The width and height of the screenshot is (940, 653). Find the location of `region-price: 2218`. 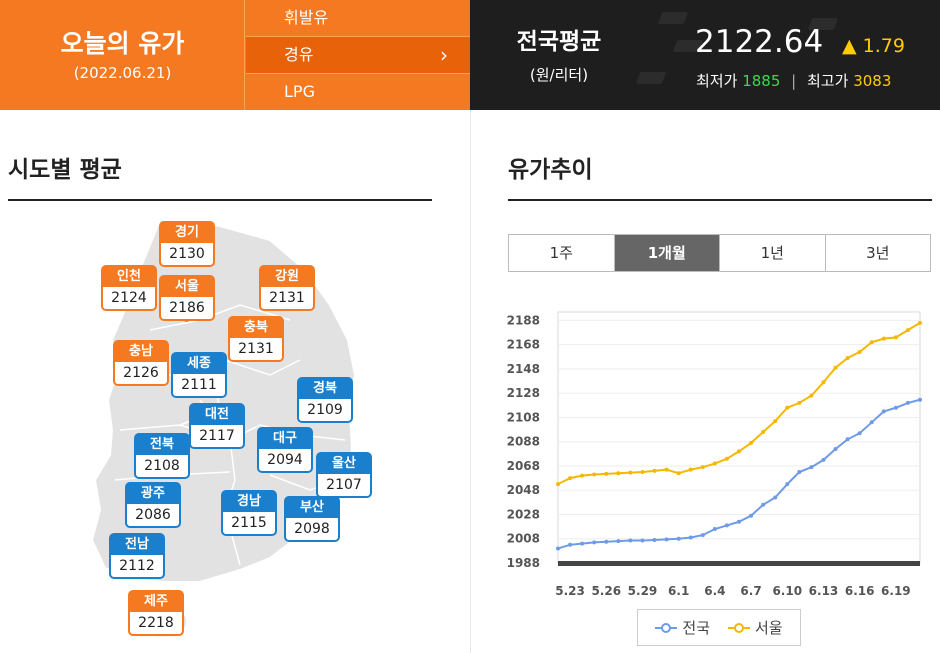

region-price: 2218 is located at coordinates (156, 623).